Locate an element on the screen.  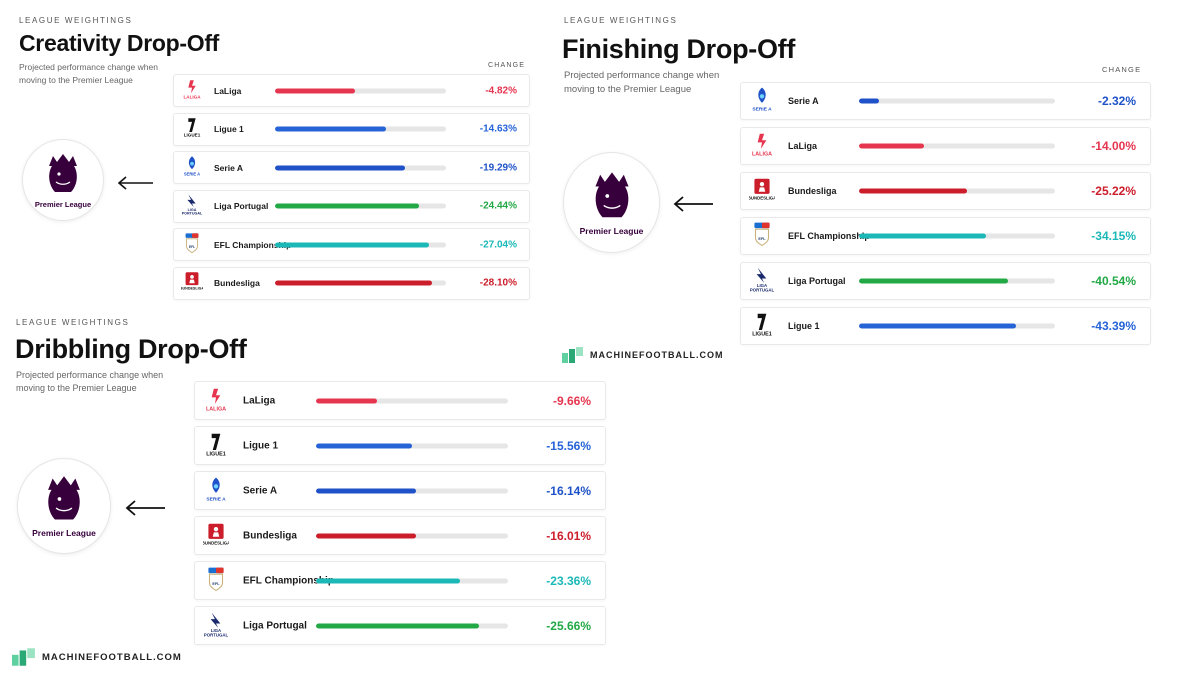
panel-title: Dribbling Drop-Off is located at coordinates (131, 349).